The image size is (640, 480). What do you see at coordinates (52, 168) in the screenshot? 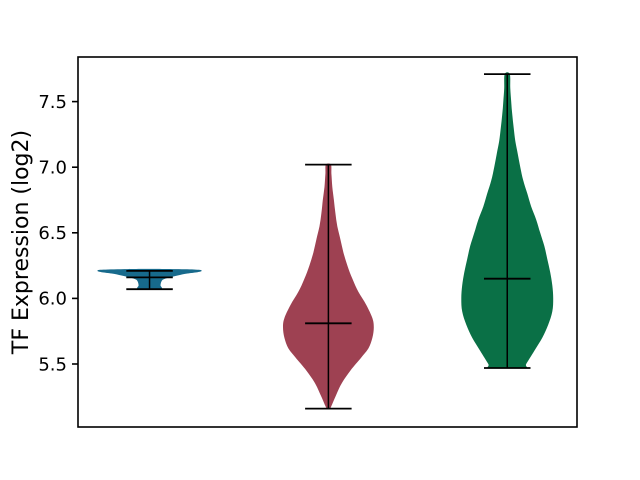
I see `y-tick-label: 7.0` at bounding box center [52, 168].